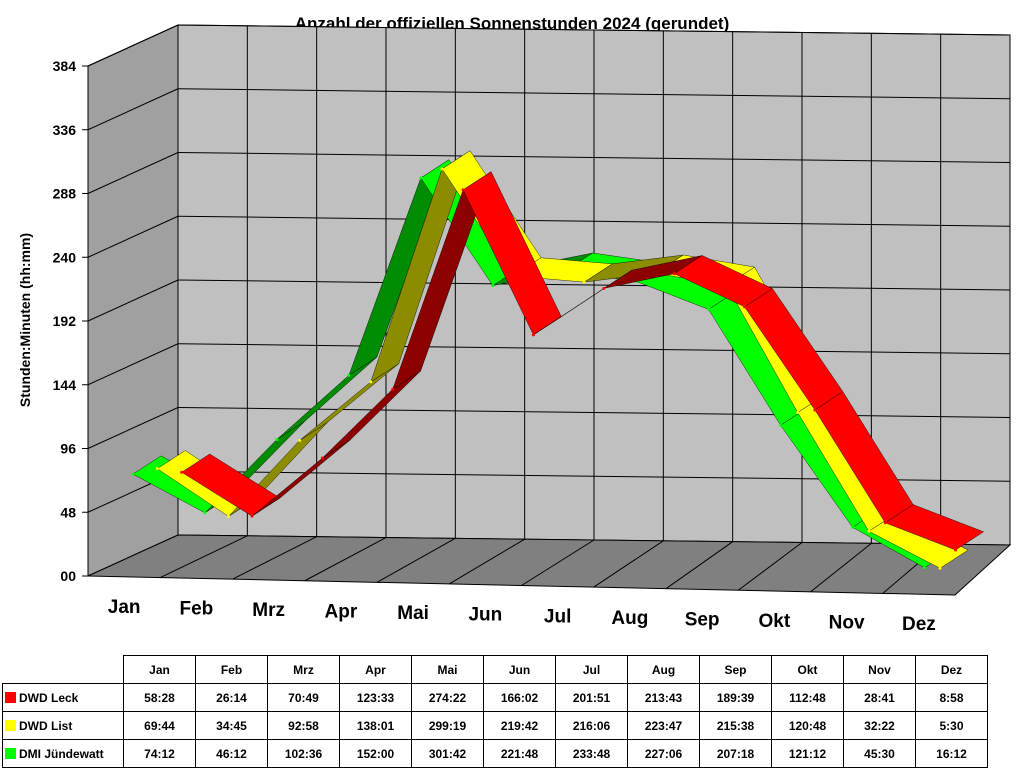  Describe the element at coordinates (879, 725) in the screenshot. I see `table-cell: 32:22` at that location.